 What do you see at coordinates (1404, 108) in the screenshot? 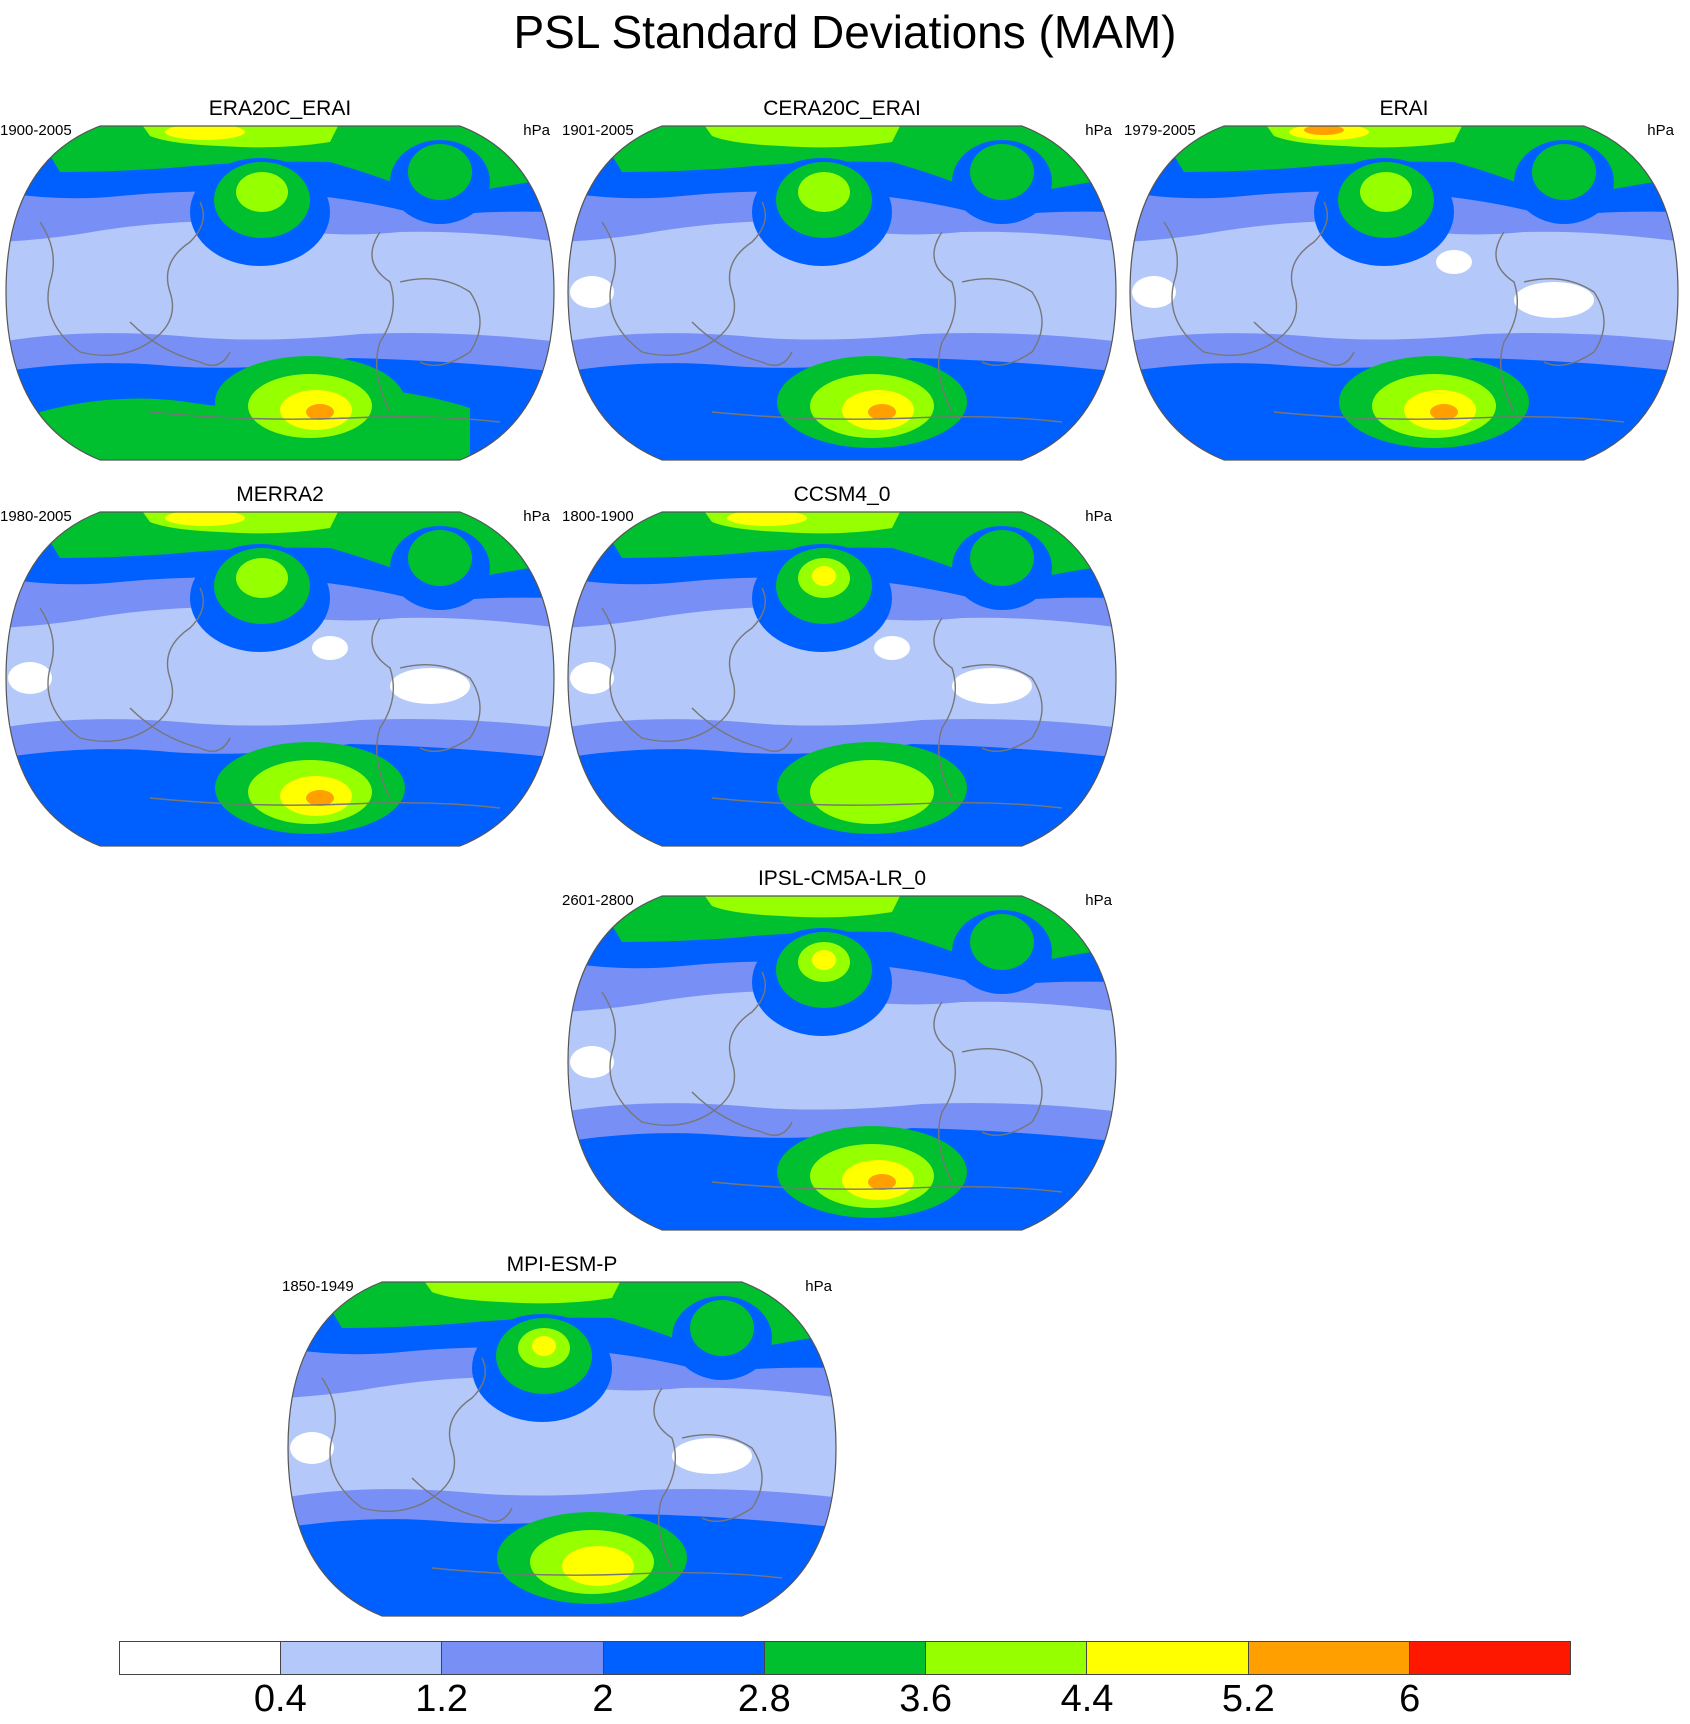
I see `panel-title: ERAI` at bounding box center [1404, 108].